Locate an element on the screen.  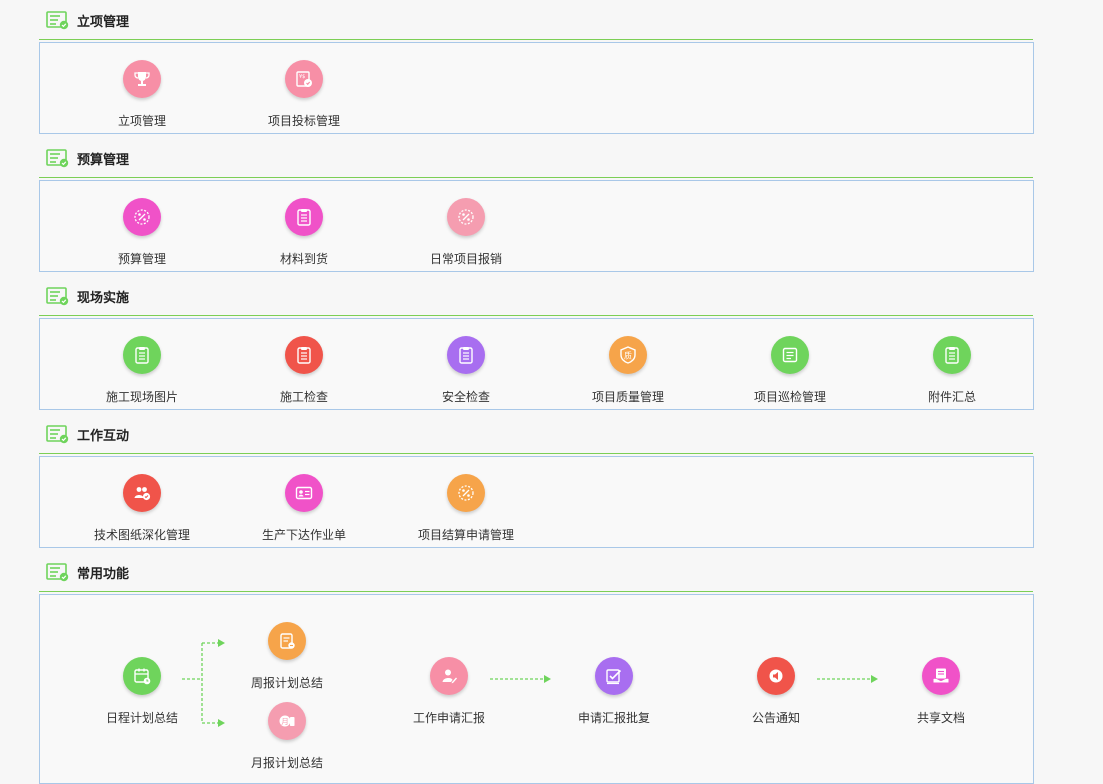
module-item-monthly-summary: 月 月报计划总结 is located at coordinates (287, 736).